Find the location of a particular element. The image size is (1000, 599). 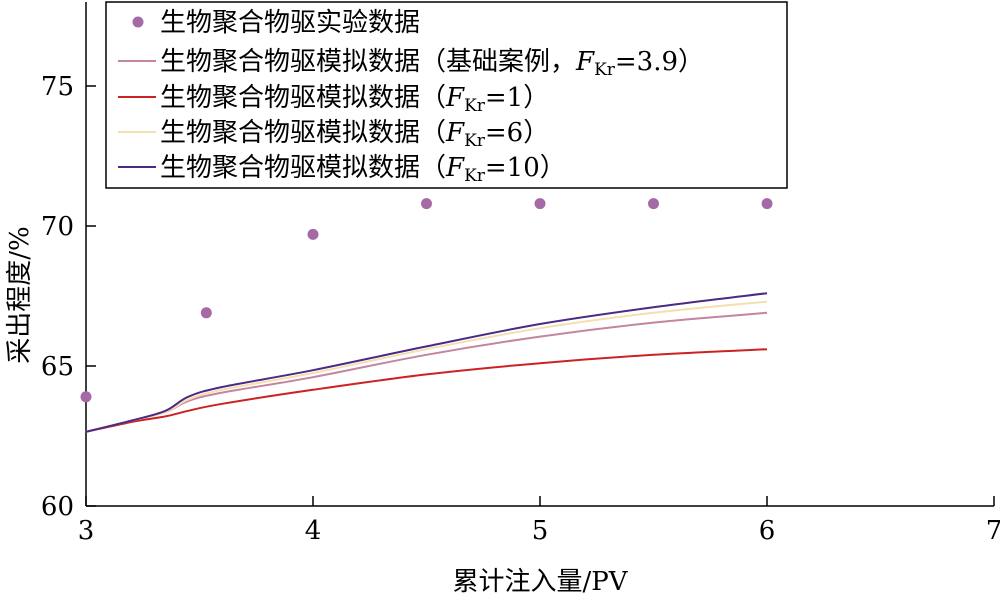

y-axis-title: 采出程度/% is located at coordinates (20, 294).